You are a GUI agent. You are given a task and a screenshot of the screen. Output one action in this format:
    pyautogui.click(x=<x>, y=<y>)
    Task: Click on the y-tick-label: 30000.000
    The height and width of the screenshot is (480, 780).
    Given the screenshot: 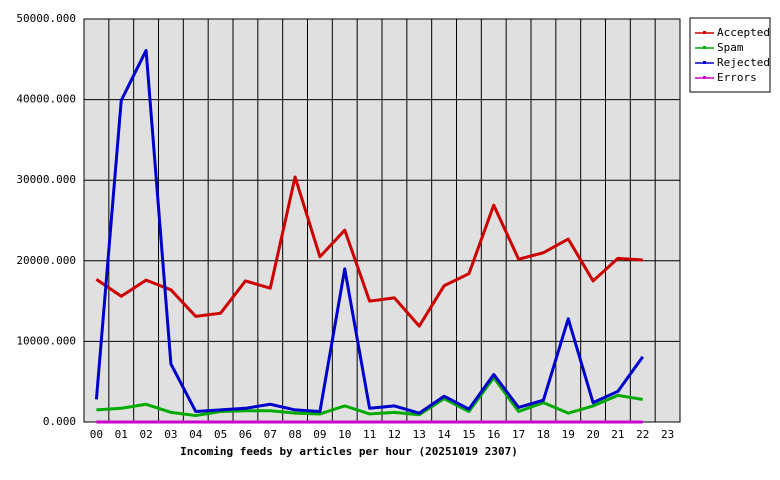 What is the action you would take?
    pyautogui.click(x=46, y=179)
    